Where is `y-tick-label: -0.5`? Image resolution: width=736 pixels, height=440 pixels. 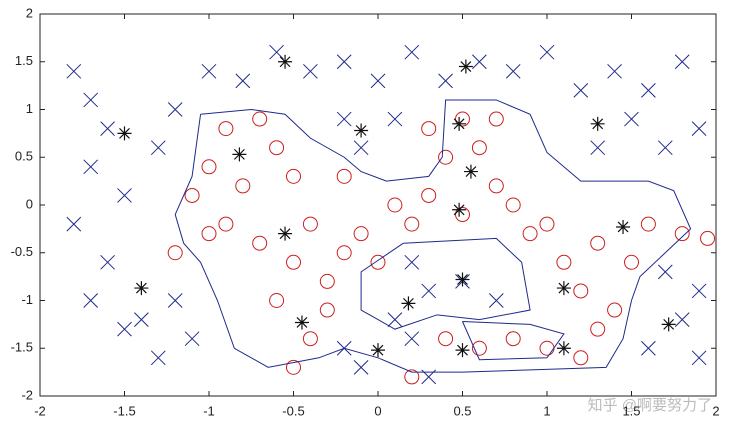 y-tick-label: -0.5 is located at coordinates (22, 251).